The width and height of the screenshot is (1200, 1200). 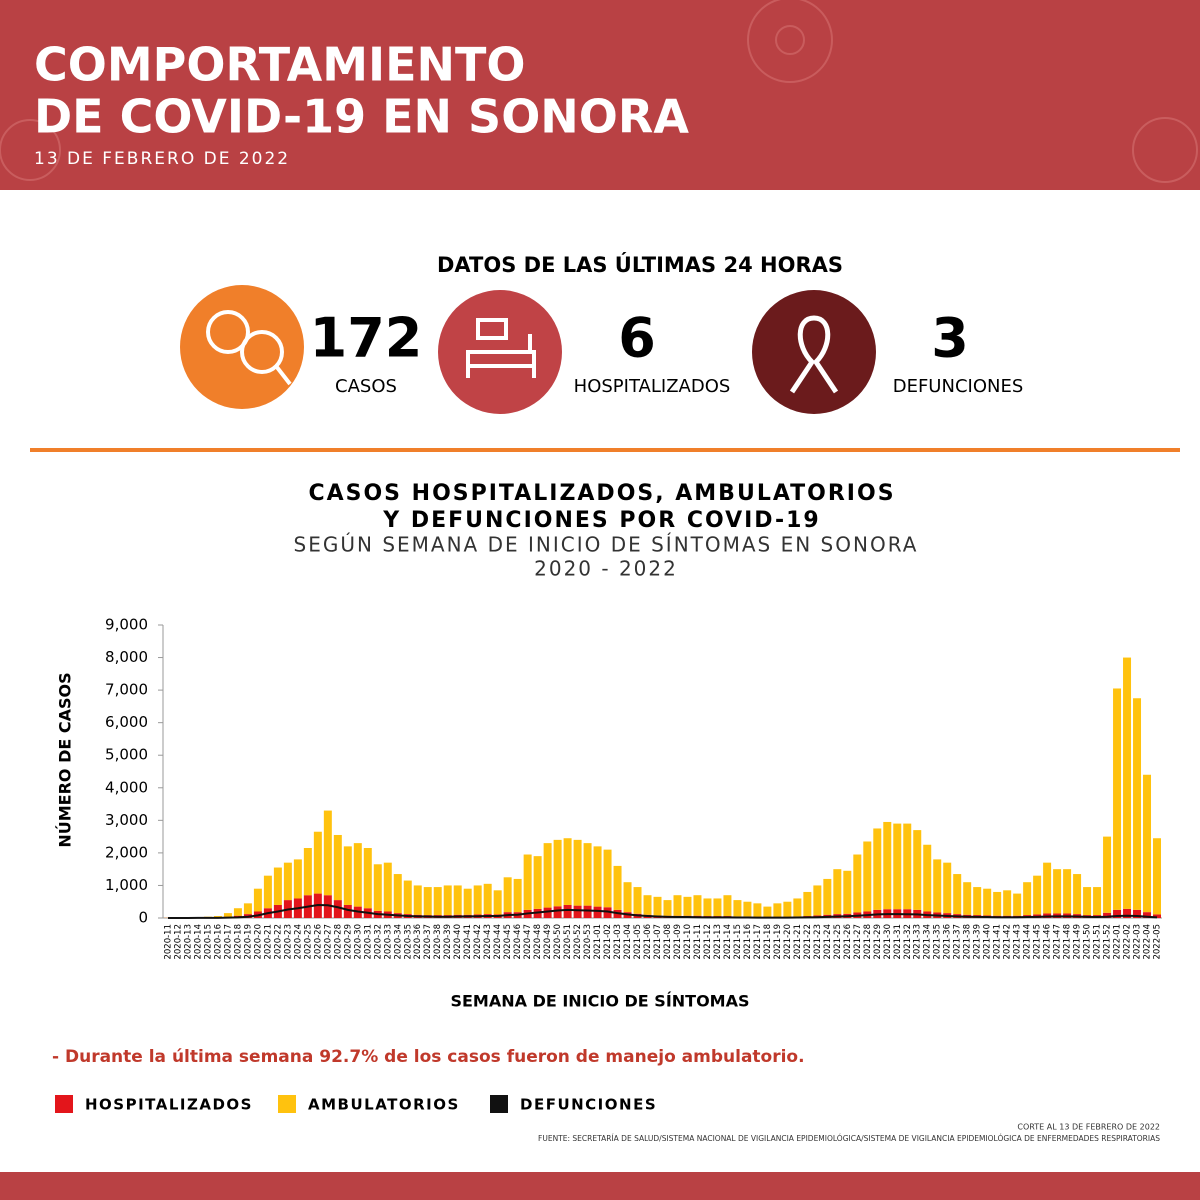 What do you see at coordinates (126, 690) in the screenshot?
I see `y-tick-label: 7,000` at bounding box center [126, 690].